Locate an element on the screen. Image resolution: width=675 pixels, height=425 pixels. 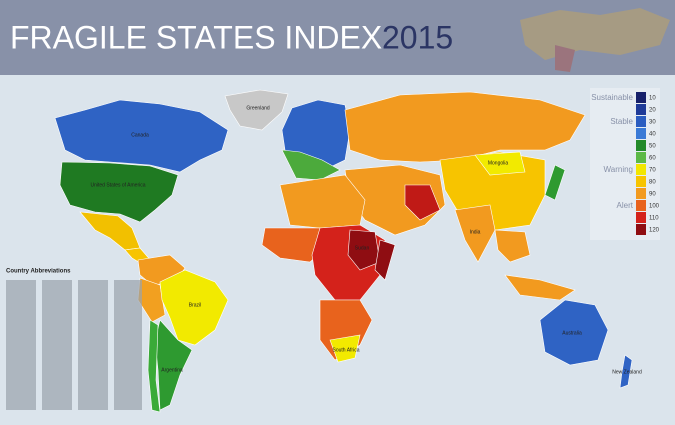
mongolia is located at coordinates (500, 163).